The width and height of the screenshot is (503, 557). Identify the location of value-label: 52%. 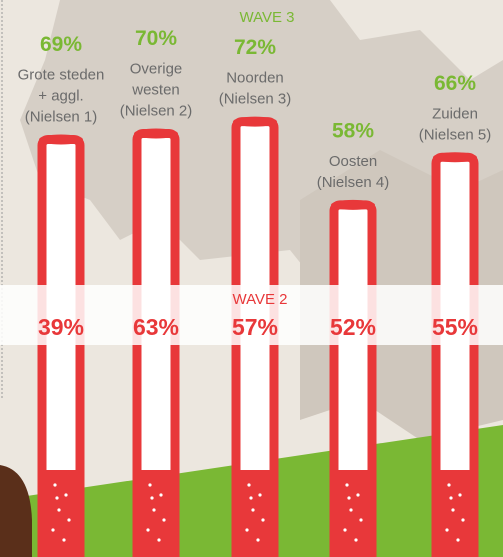
(353, 327).